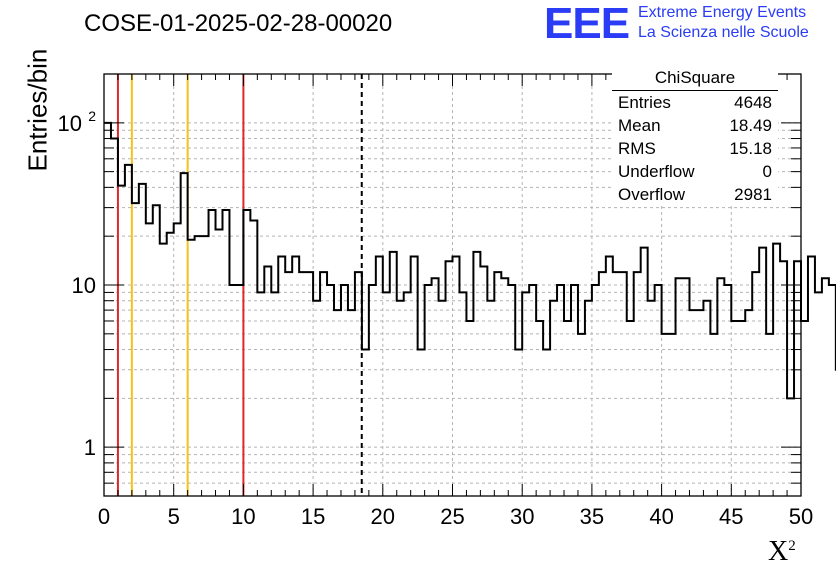 Image resolution: width=836 pixels, height=572 pixels. What do you see at coordinates (753, 102) in the screenshot?
I see `stats-value: 4648` at bounding box center [753, 102].